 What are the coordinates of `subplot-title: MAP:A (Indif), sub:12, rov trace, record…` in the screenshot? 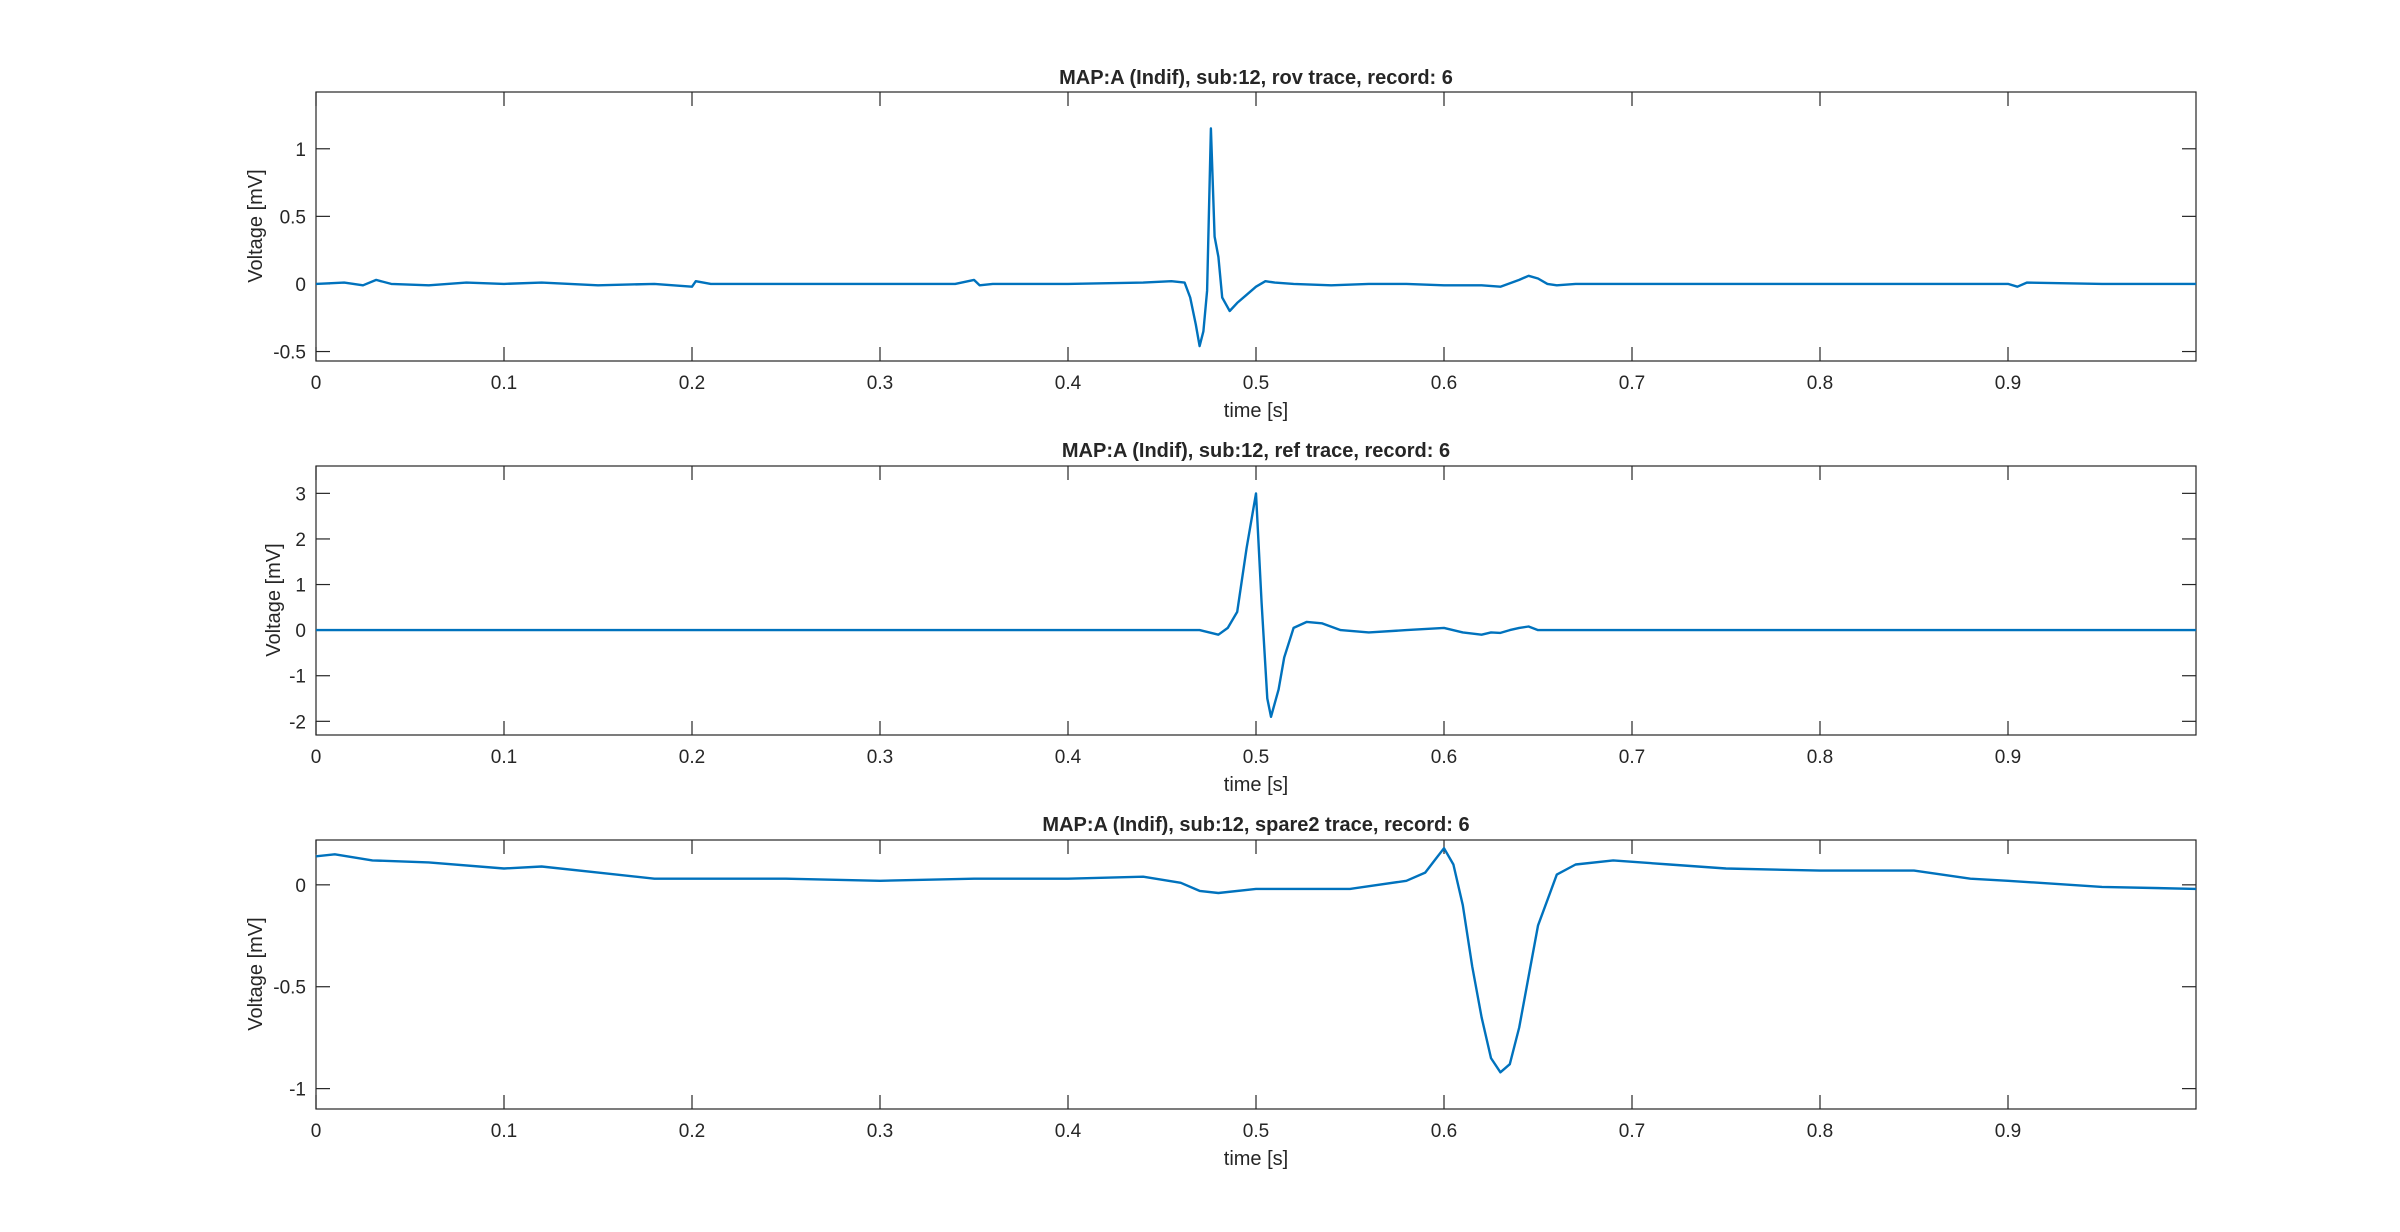 It's located at (1256, 78).